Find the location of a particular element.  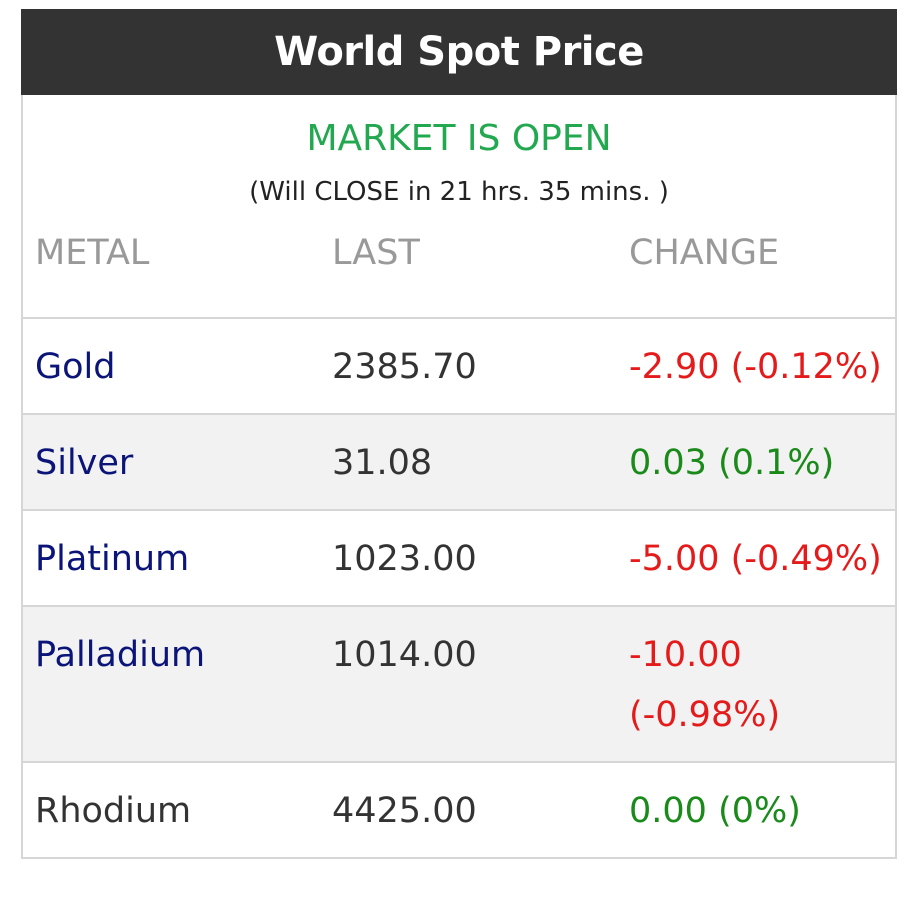

change-cell: -2.90 (-0.12%) is located at coordinates (756, 365).